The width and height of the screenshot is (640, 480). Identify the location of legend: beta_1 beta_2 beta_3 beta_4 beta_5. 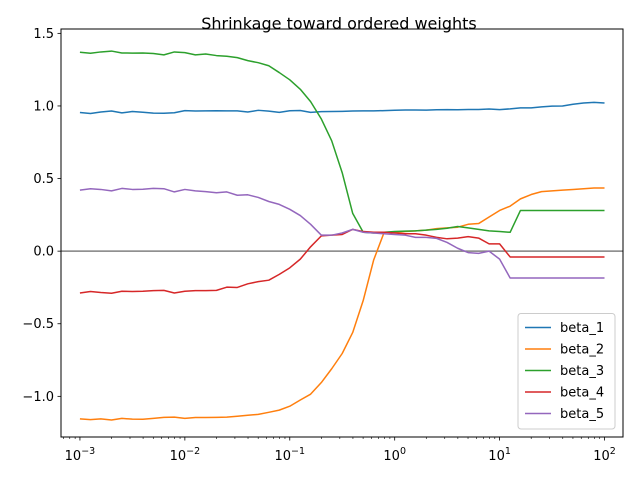
(566, 371).